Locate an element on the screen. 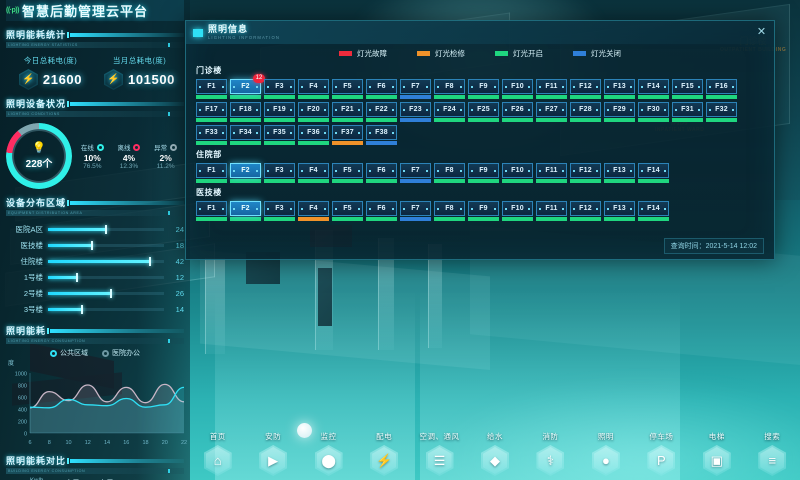 This screenshot has height=480, width=800. floor-cell-f22: F22 is located at coordinates (381, 112).